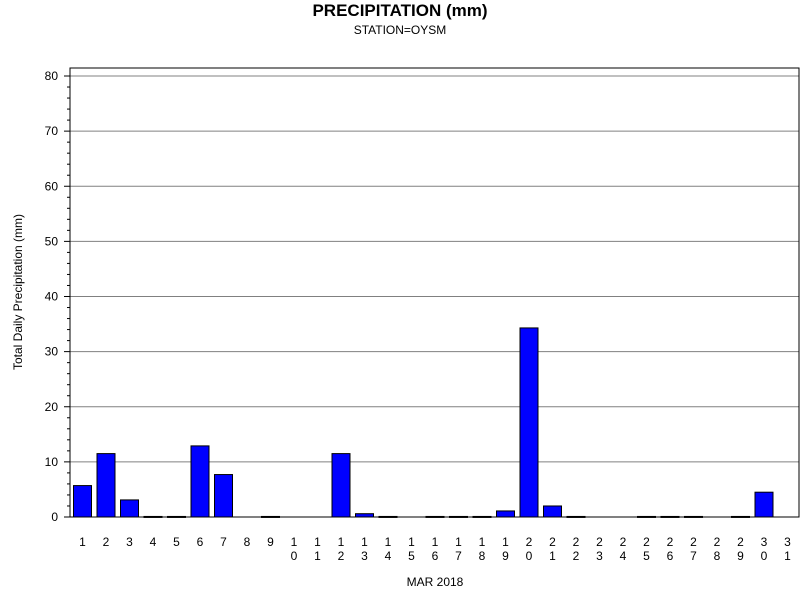  Describe the element at coordinates (52, 297) in the screenshot. I see `y-tick-label: 40` at that location.